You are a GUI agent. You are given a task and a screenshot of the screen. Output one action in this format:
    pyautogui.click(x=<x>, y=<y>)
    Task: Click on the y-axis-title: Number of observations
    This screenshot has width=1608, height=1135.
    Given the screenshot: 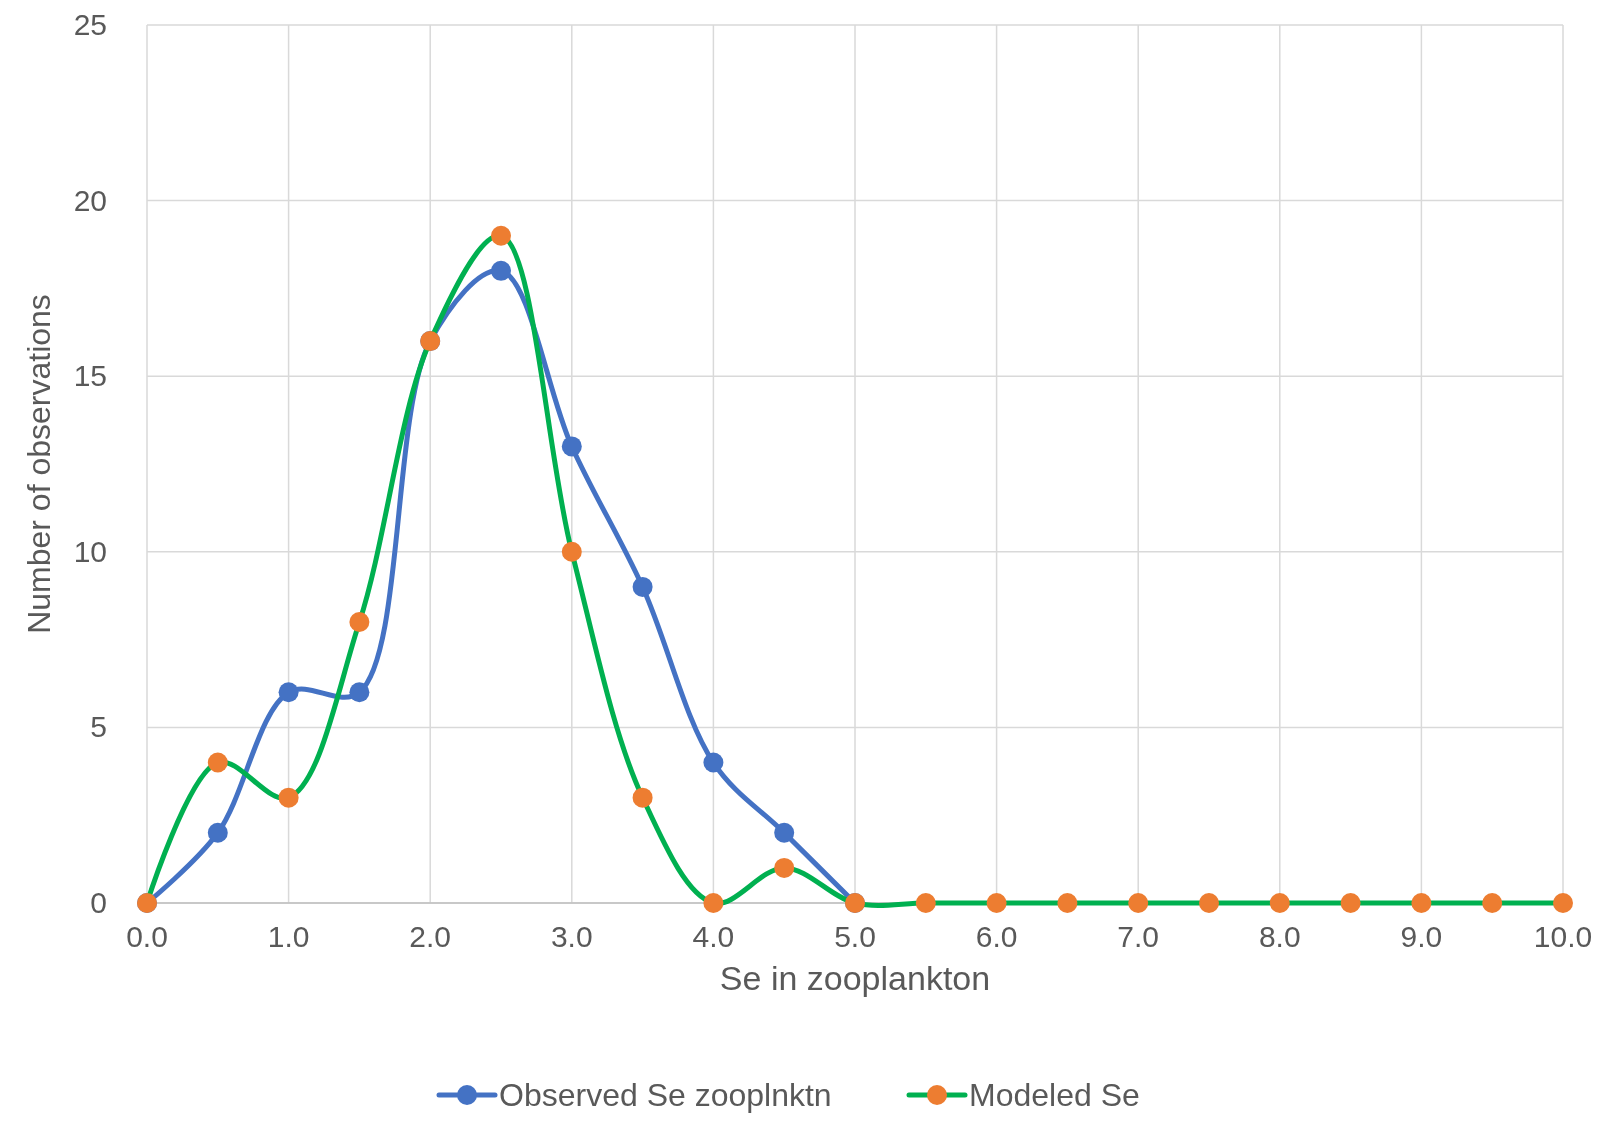 What is the action you would take?
    pyautogui.click(x=39, y=464)
    